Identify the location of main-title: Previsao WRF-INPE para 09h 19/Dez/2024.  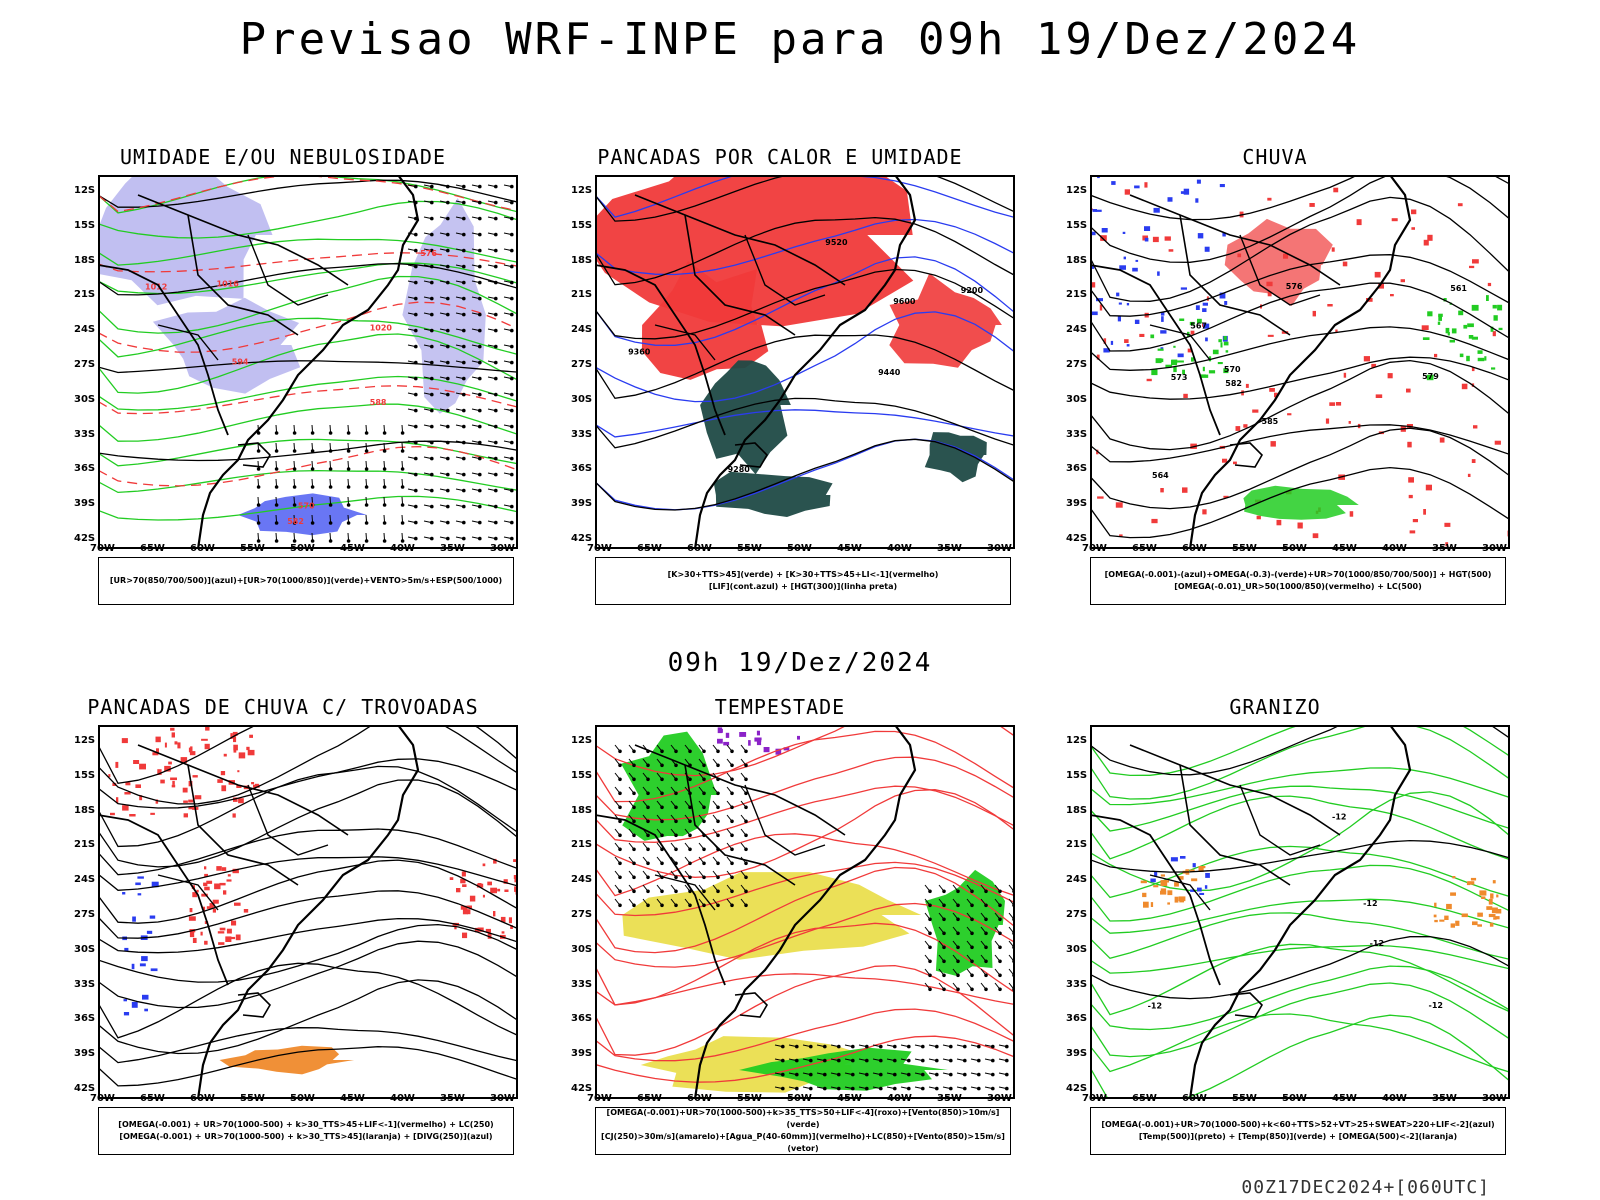
(800, 39).